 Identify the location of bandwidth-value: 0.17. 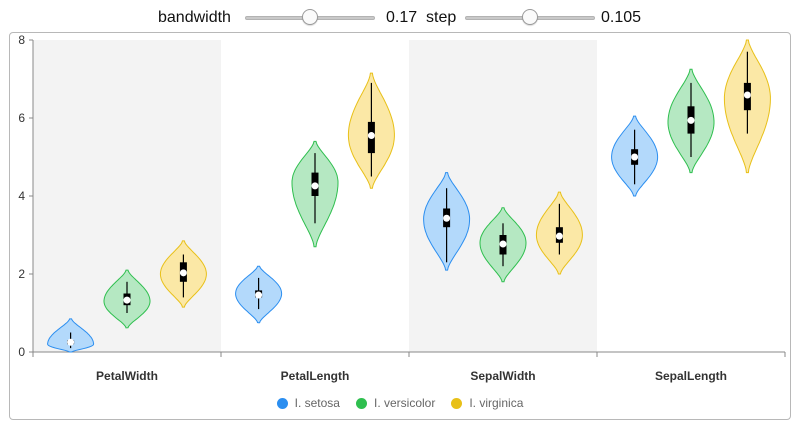
(402, 17).